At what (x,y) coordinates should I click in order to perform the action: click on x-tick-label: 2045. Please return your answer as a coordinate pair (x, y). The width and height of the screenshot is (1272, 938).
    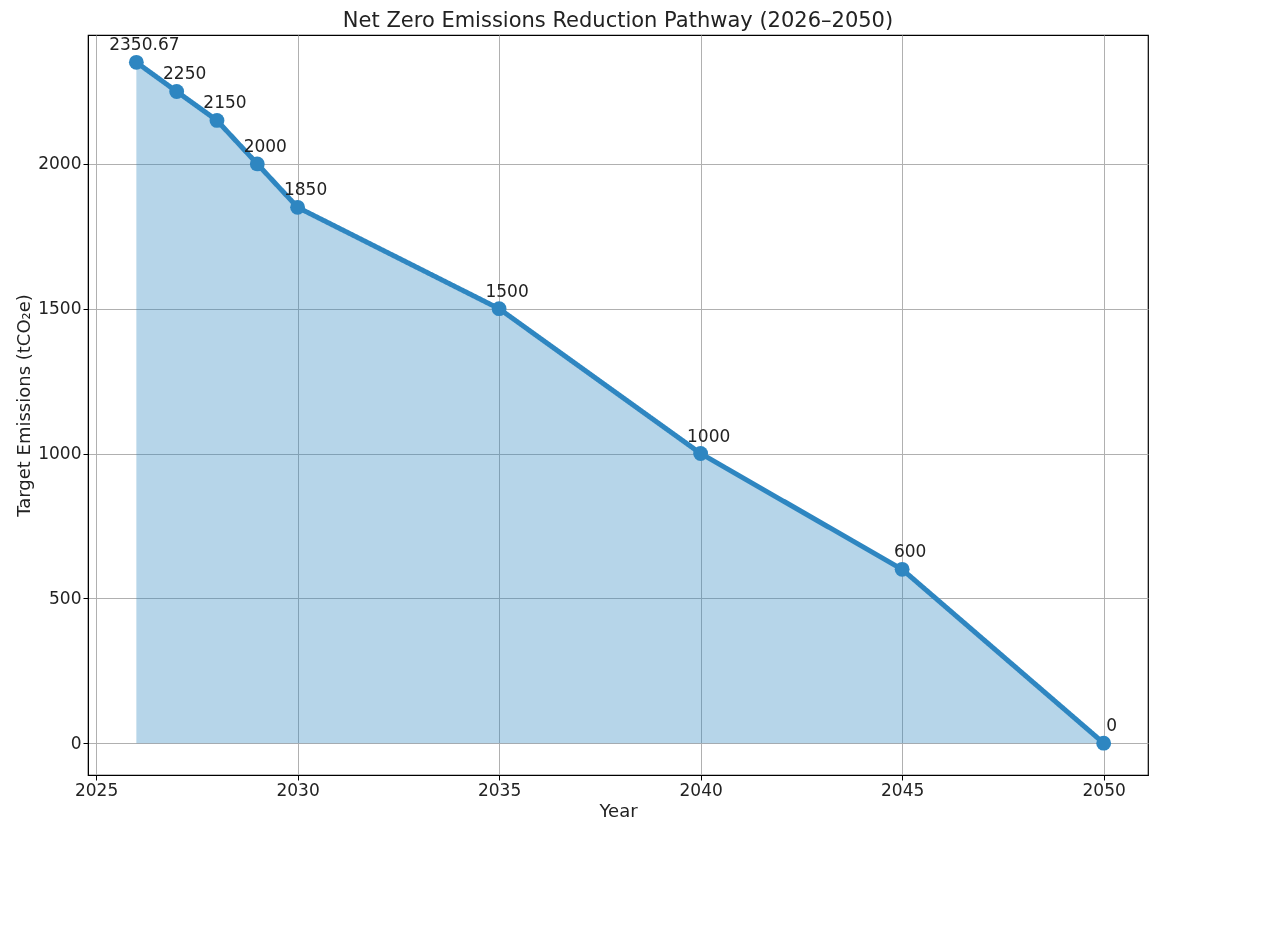
    Looking at the image, I should click on (903, 789).